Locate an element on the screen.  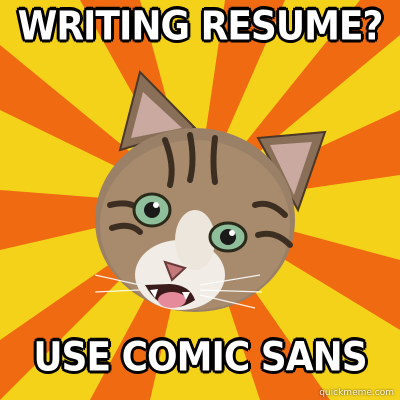
top-caption: WRITING RESUME? is located at coordinates (200, 26).